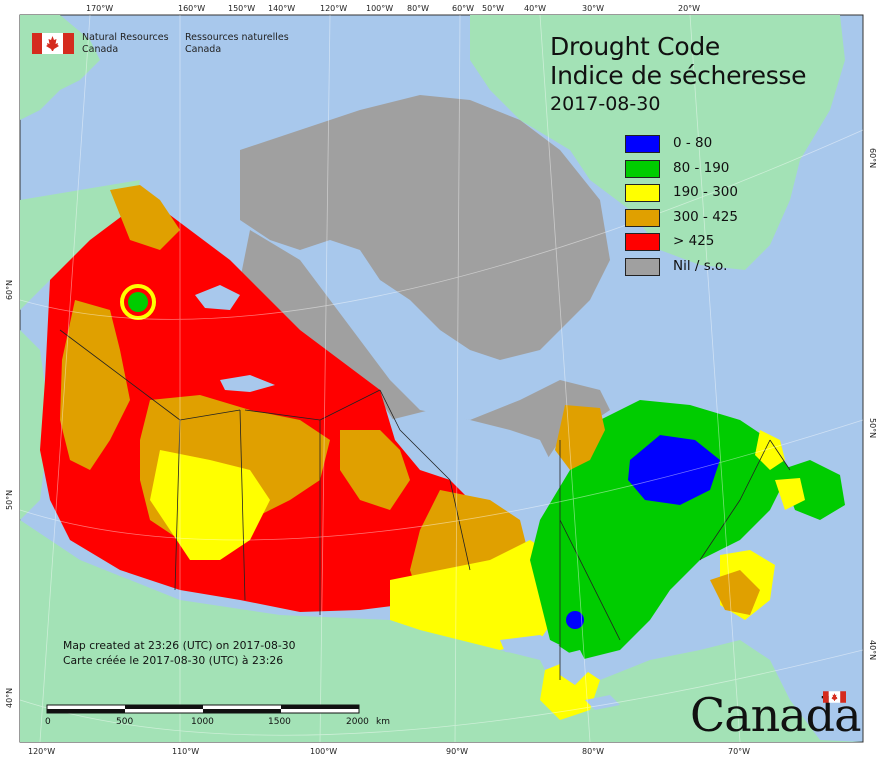 The height and width of the screenshot is (760, 880). Describe the element at coordinates (99, 8) in the screenshot. I see `tick-top-170w: 170°W` at that location.